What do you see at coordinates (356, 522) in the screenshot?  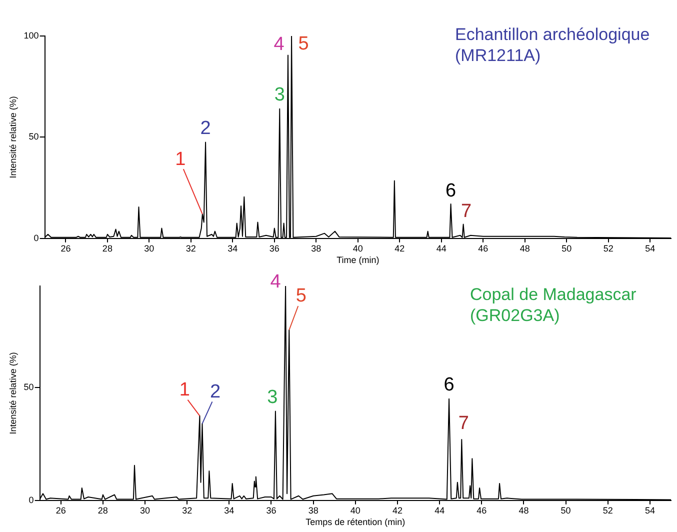 I see `x-axis-title: Temps de rétention (min)` at bounding box center [356, 522].